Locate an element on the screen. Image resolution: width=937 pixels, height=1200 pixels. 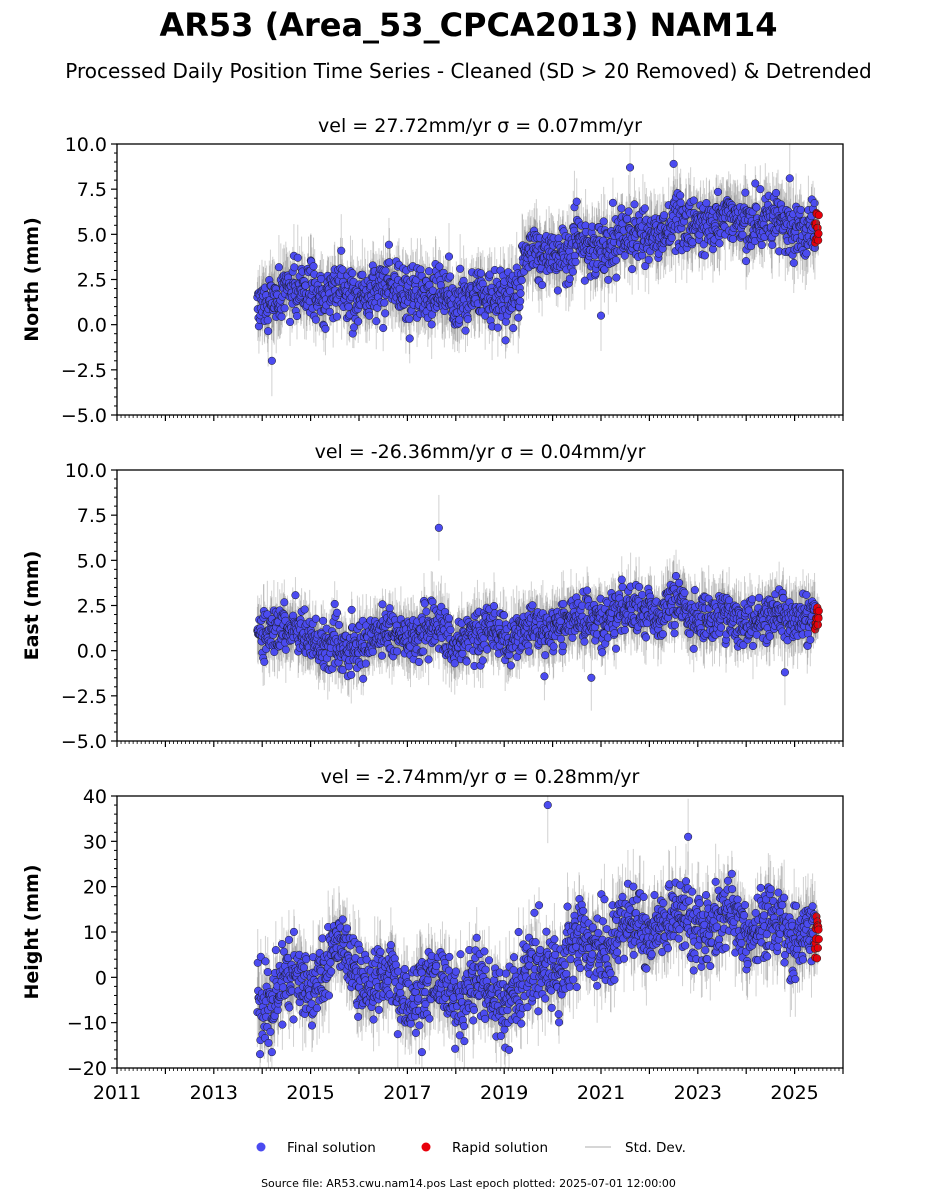
y-tick-label: −5.0 is located at coordinates (84, 416).